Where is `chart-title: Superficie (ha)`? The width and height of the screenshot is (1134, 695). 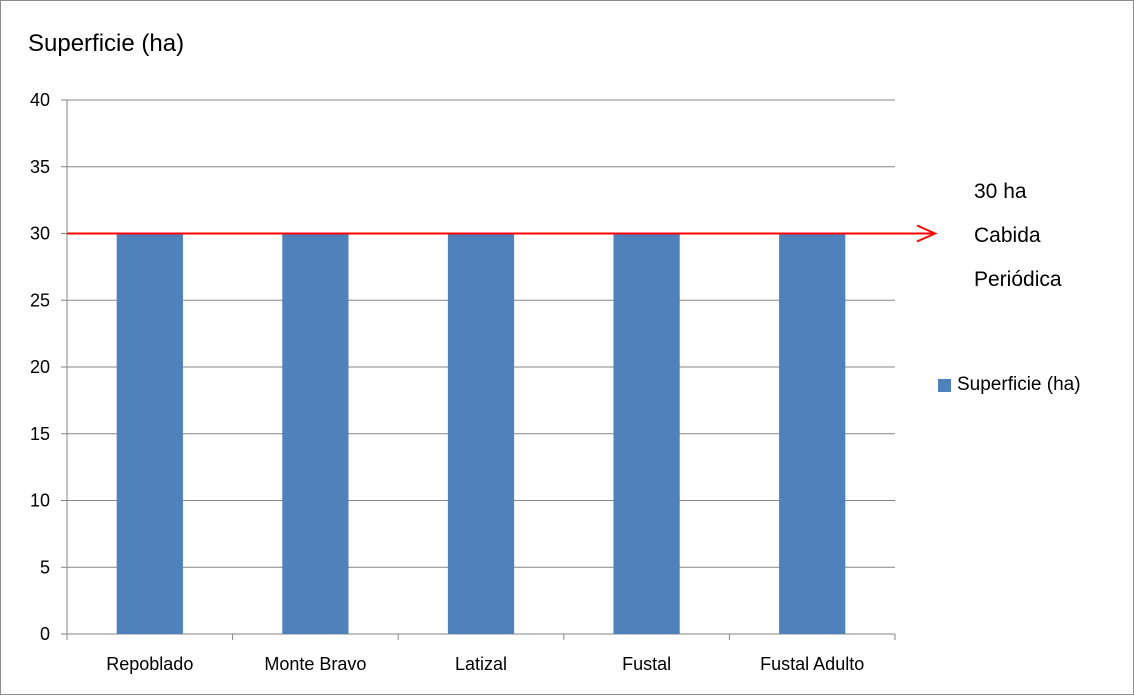
chart-title: Superficie (ha) is located at coordinates (106, 43).